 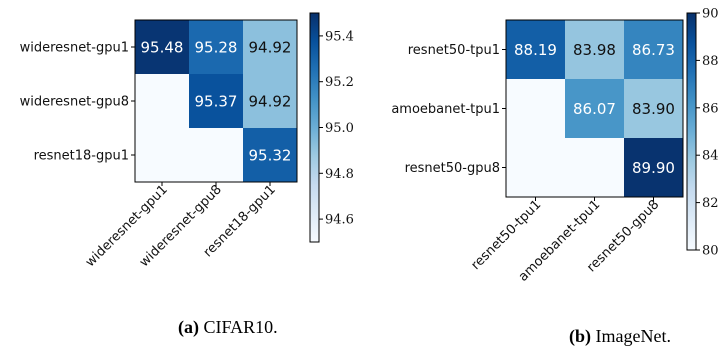 I want to click on colorbar-tick-label: 94.6, so click(x=339, y=220).